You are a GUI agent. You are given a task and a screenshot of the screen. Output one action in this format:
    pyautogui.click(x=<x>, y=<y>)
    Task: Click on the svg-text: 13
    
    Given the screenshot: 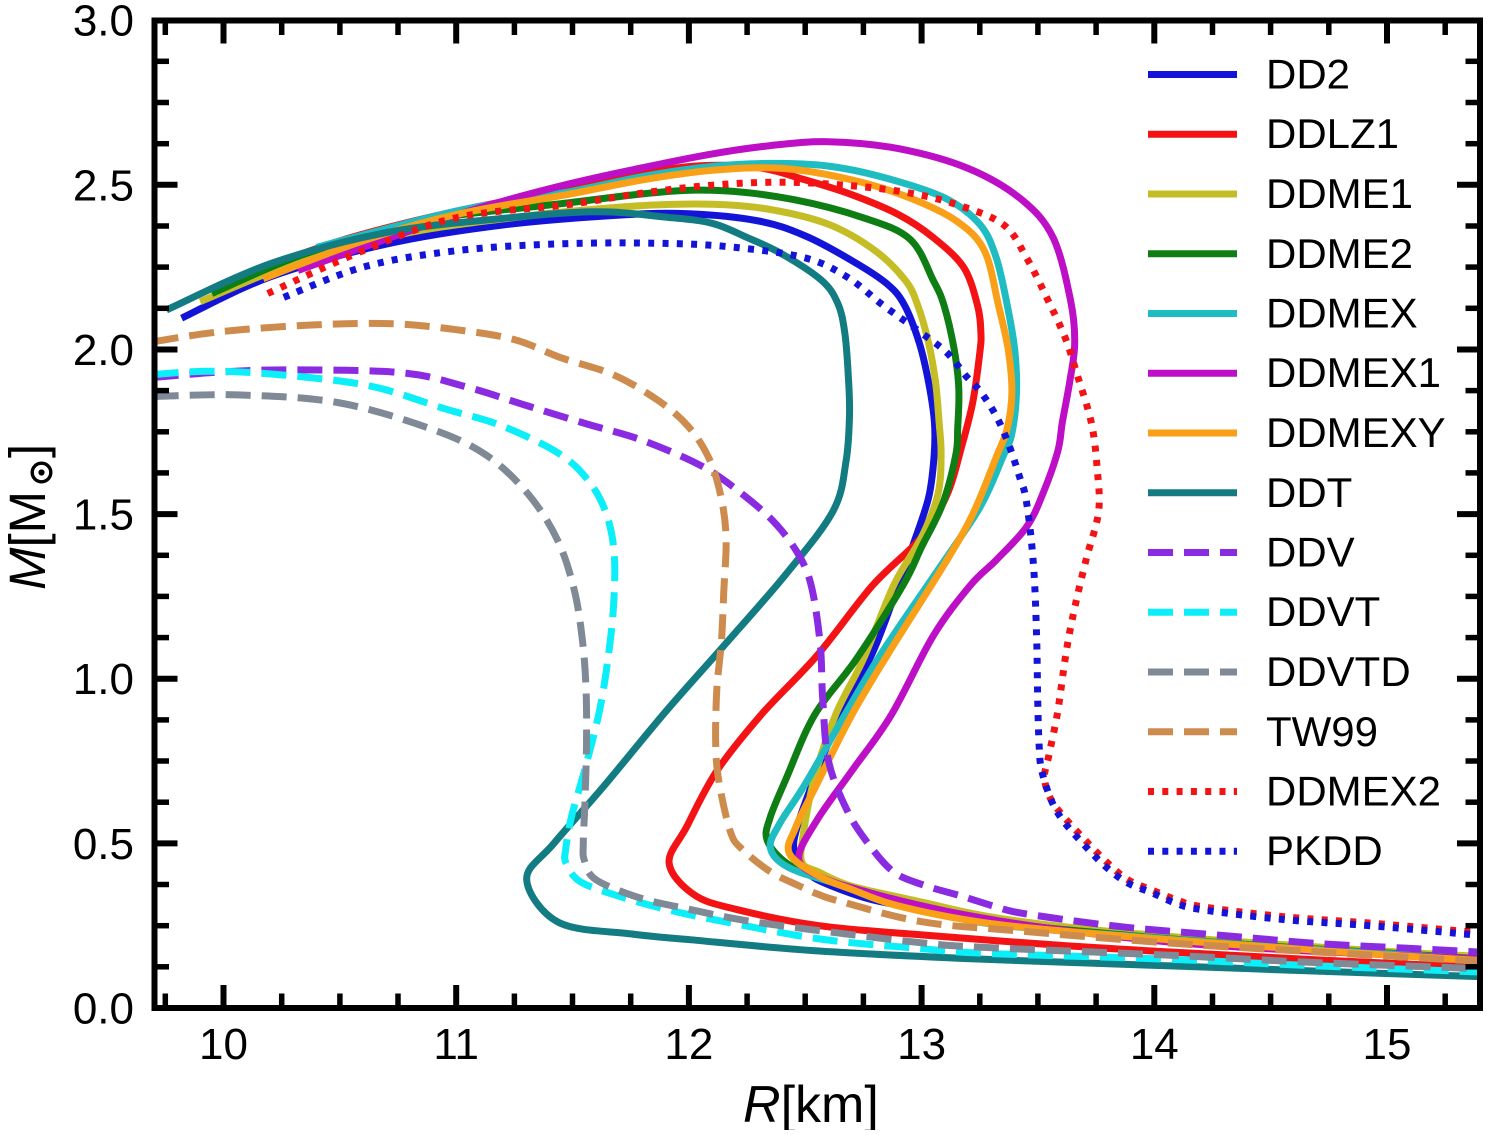 What is the action you would take?
    pyautogui.click(x=921, y=1044)
    